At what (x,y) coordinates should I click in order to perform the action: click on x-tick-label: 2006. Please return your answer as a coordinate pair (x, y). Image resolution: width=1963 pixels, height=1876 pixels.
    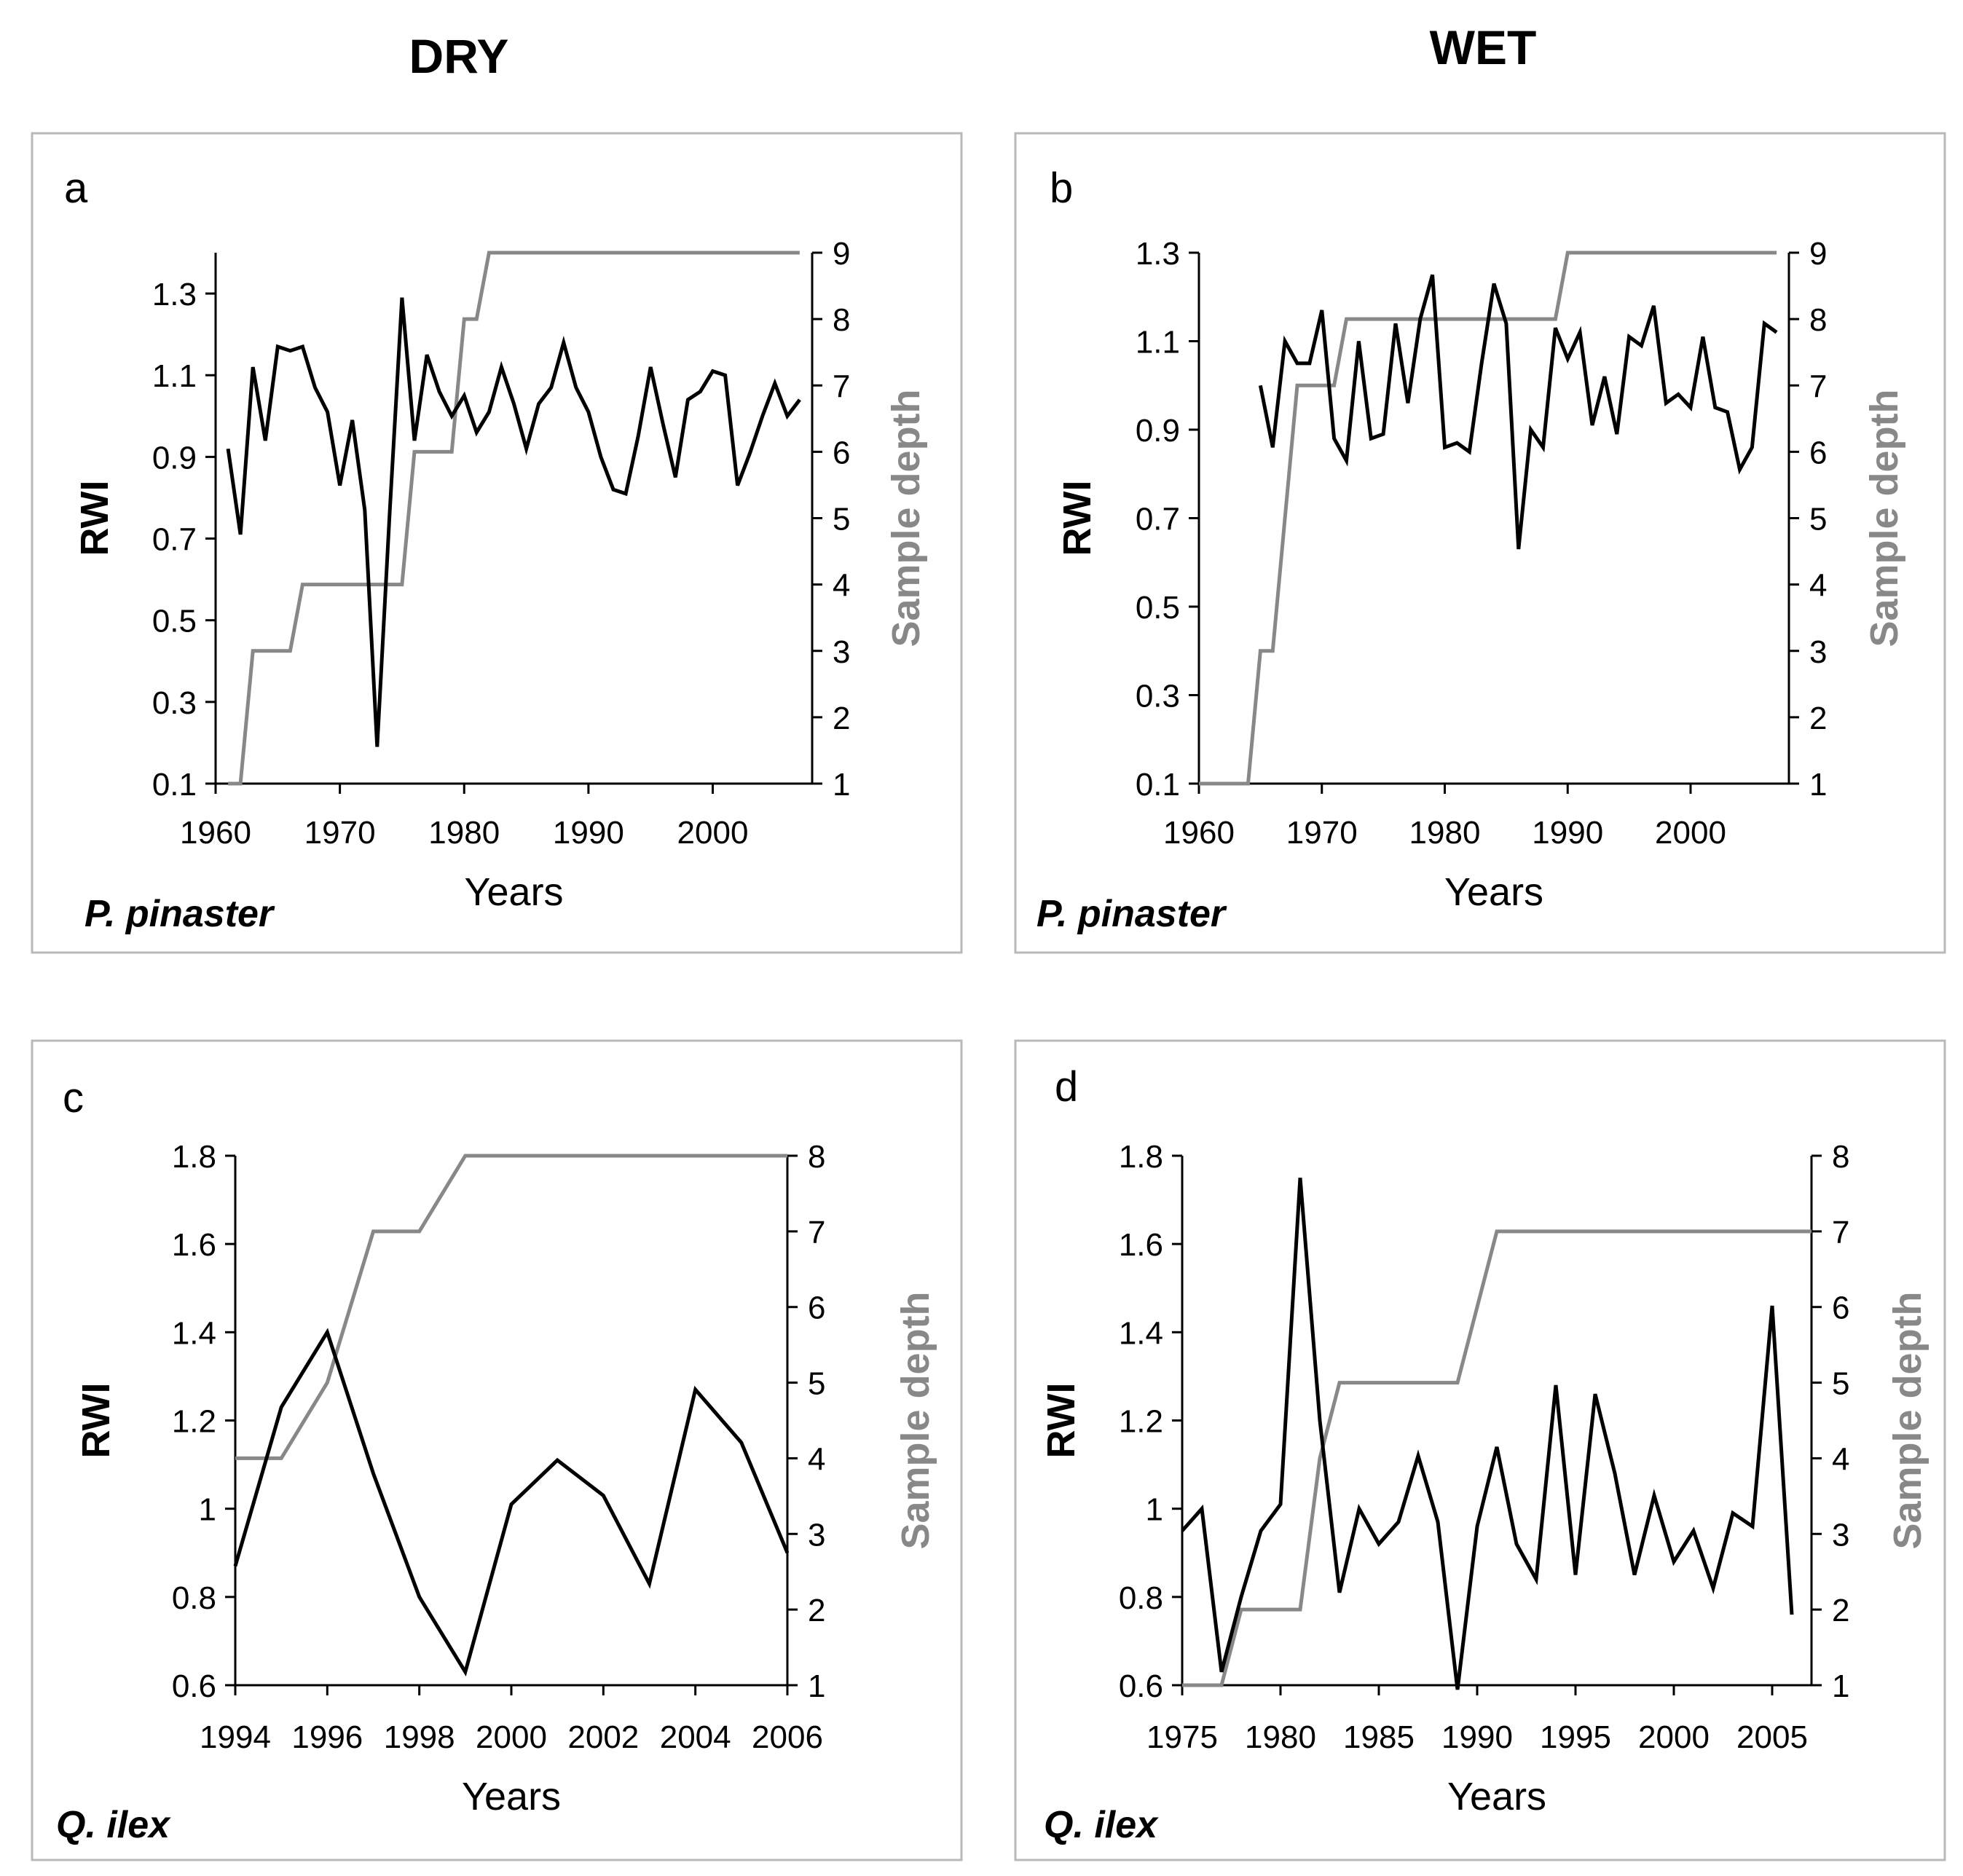
    Looking at the image, I should click on (787, 1737).